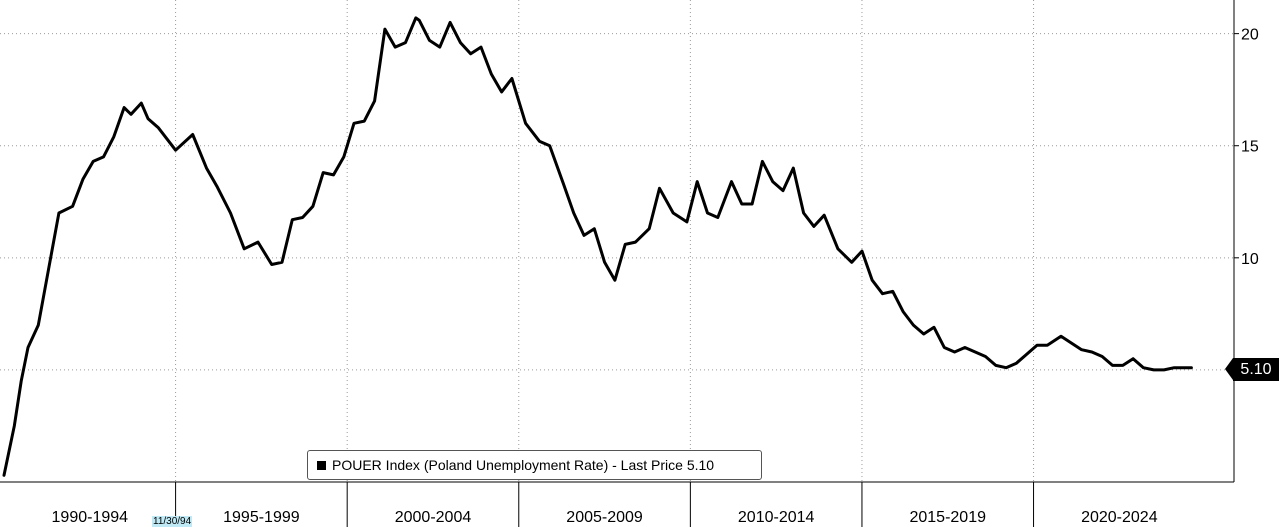 The image size is (1281, 527). I want to click on last-price-value: 5.10, so click(1256, 369).